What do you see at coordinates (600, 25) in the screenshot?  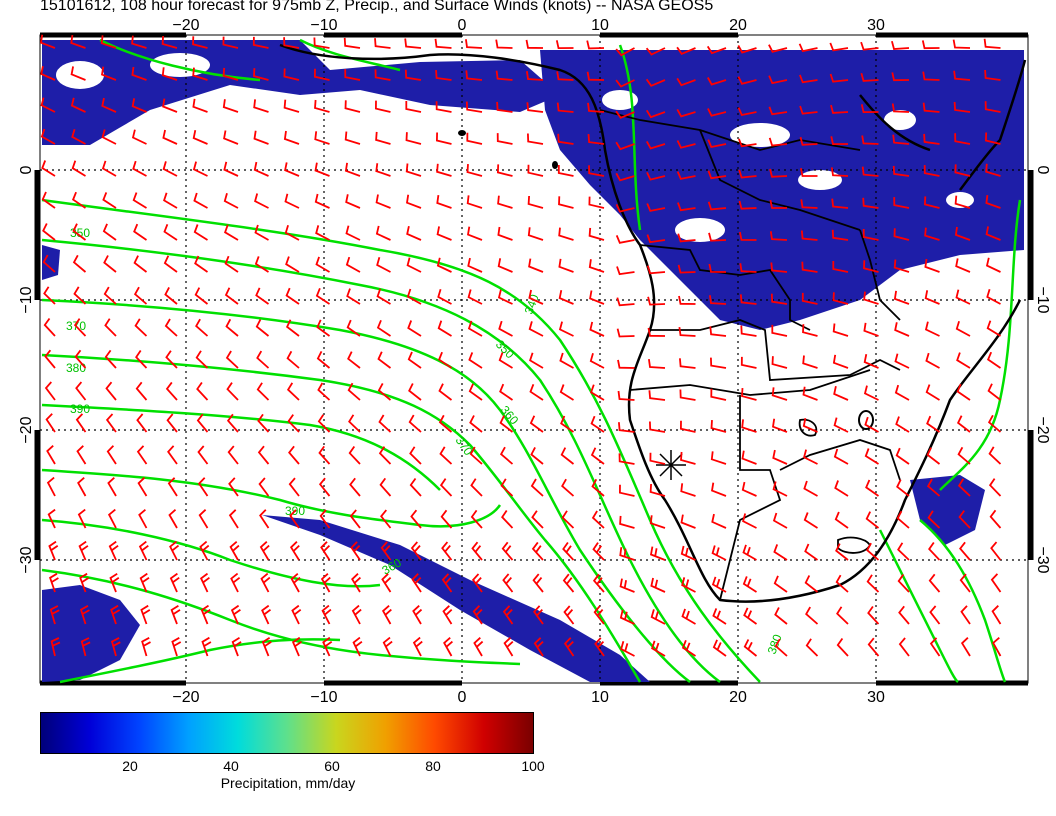 I see `lon-tick-top: 10` at bounding box center [600, 25].